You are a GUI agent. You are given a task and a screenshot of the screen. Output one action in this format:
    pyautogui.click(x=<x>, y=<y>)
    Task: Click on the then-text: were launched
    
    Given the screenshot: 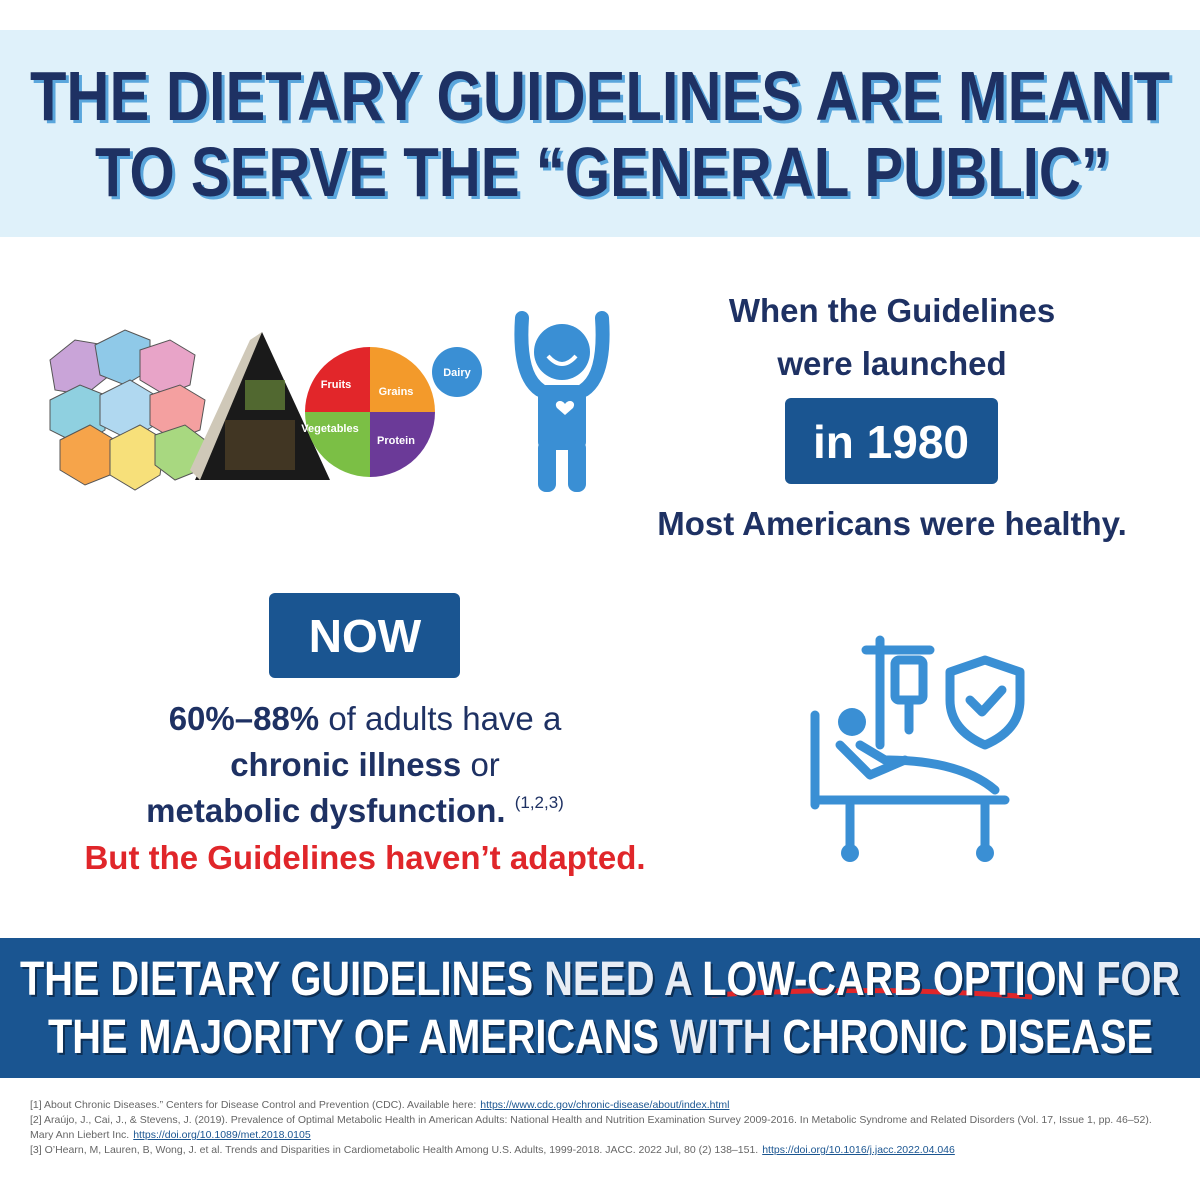 What is the action you would take?
    pyautogui.click(x=891, y=363)
    